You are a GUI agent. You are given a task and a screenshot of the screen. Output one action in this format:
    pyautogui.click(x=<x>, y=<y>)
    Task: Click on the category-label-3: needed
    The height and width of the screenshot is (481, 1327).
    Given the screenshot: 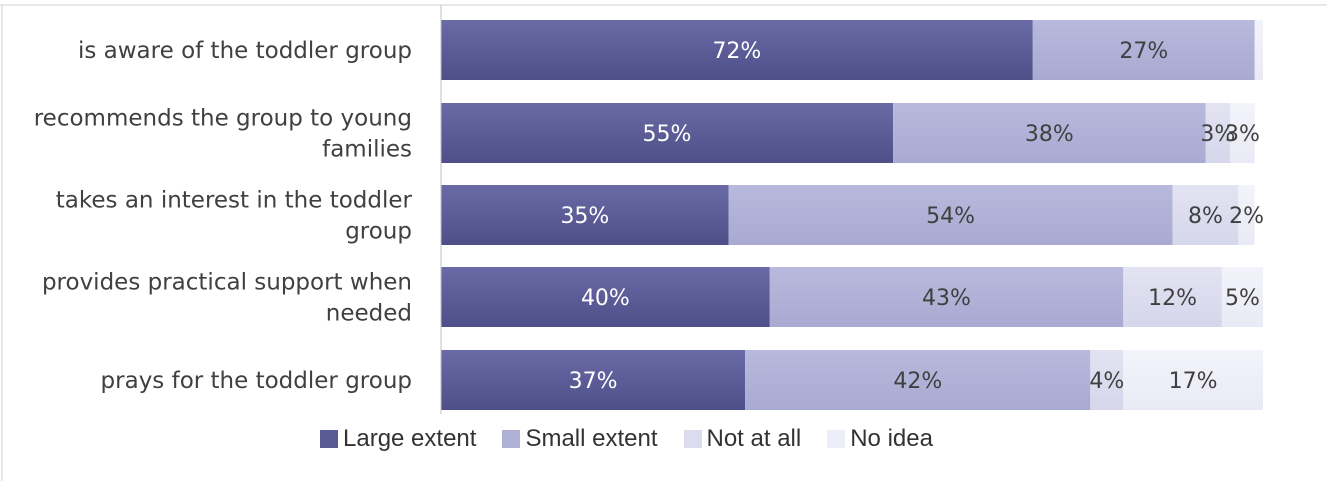 What is the action you would take?
    pyautogui.click(x=369, y=314)
    